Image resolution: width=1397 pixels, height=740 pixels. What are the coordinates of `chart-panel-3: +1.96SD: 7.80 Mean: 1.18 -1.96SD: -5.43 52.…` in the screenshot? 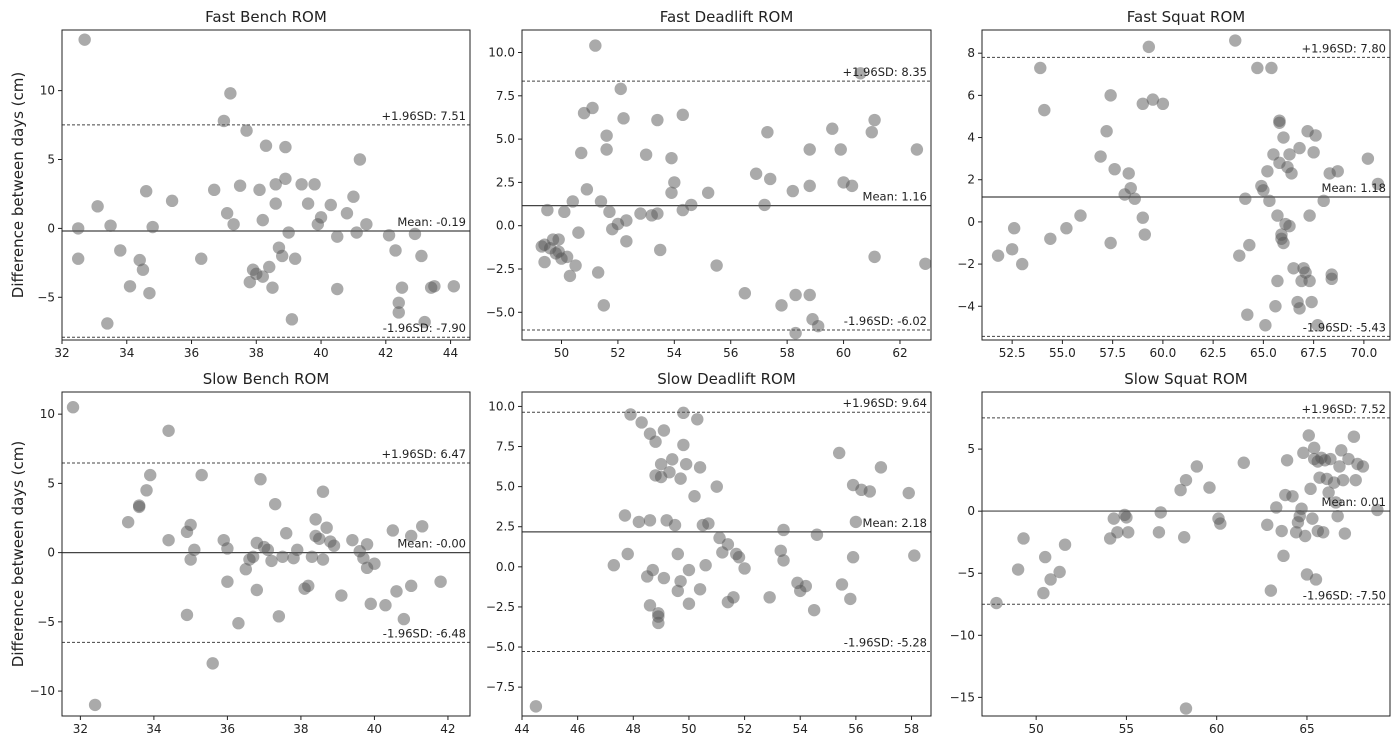 It's located at (1174, 184).